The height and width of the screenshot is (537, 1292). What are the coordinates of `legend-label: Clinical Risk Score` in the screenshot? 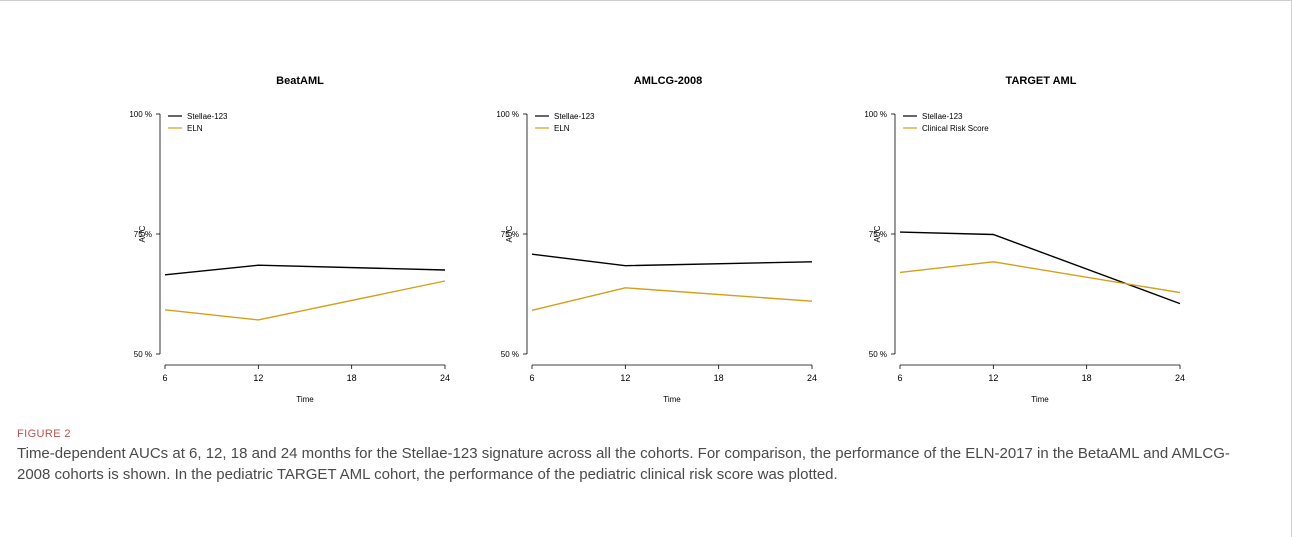 It's located at (955, 128).